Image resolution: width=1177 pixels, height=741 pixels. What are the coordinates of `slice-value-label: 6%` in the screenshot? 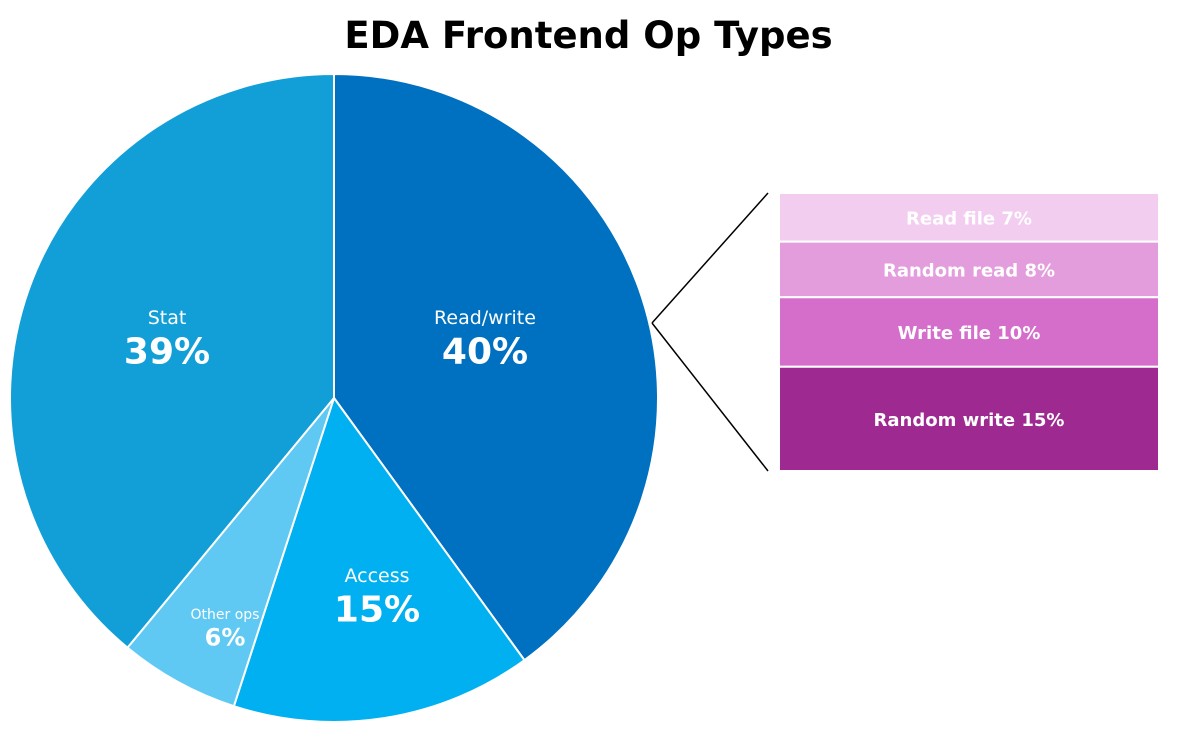 It's located at (225, 638).